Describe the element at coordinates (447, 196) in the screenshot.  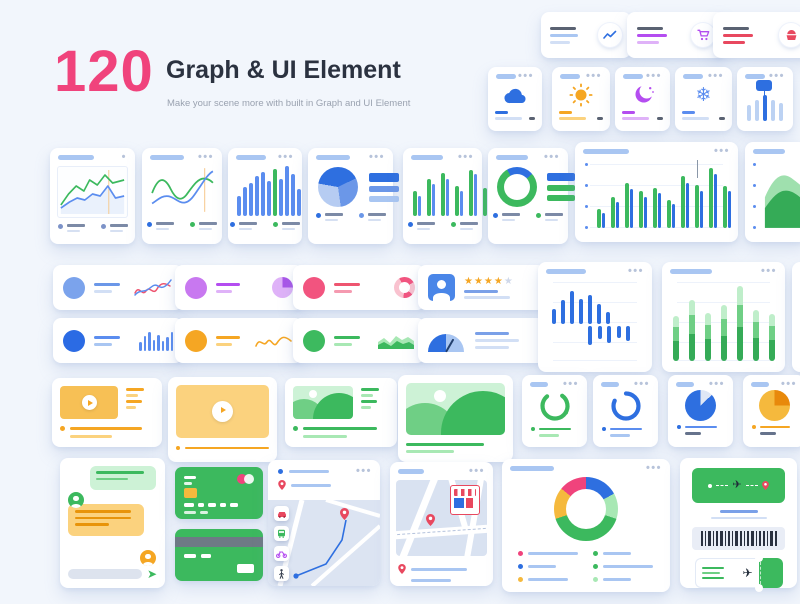
I see `grouped-bar-chart-card: •••` at that location.